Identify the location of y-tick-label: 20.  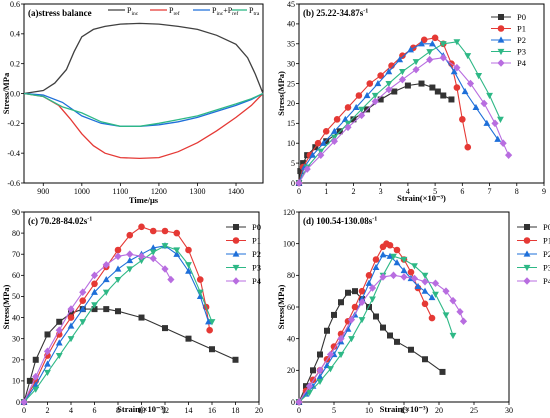
(291, 370).